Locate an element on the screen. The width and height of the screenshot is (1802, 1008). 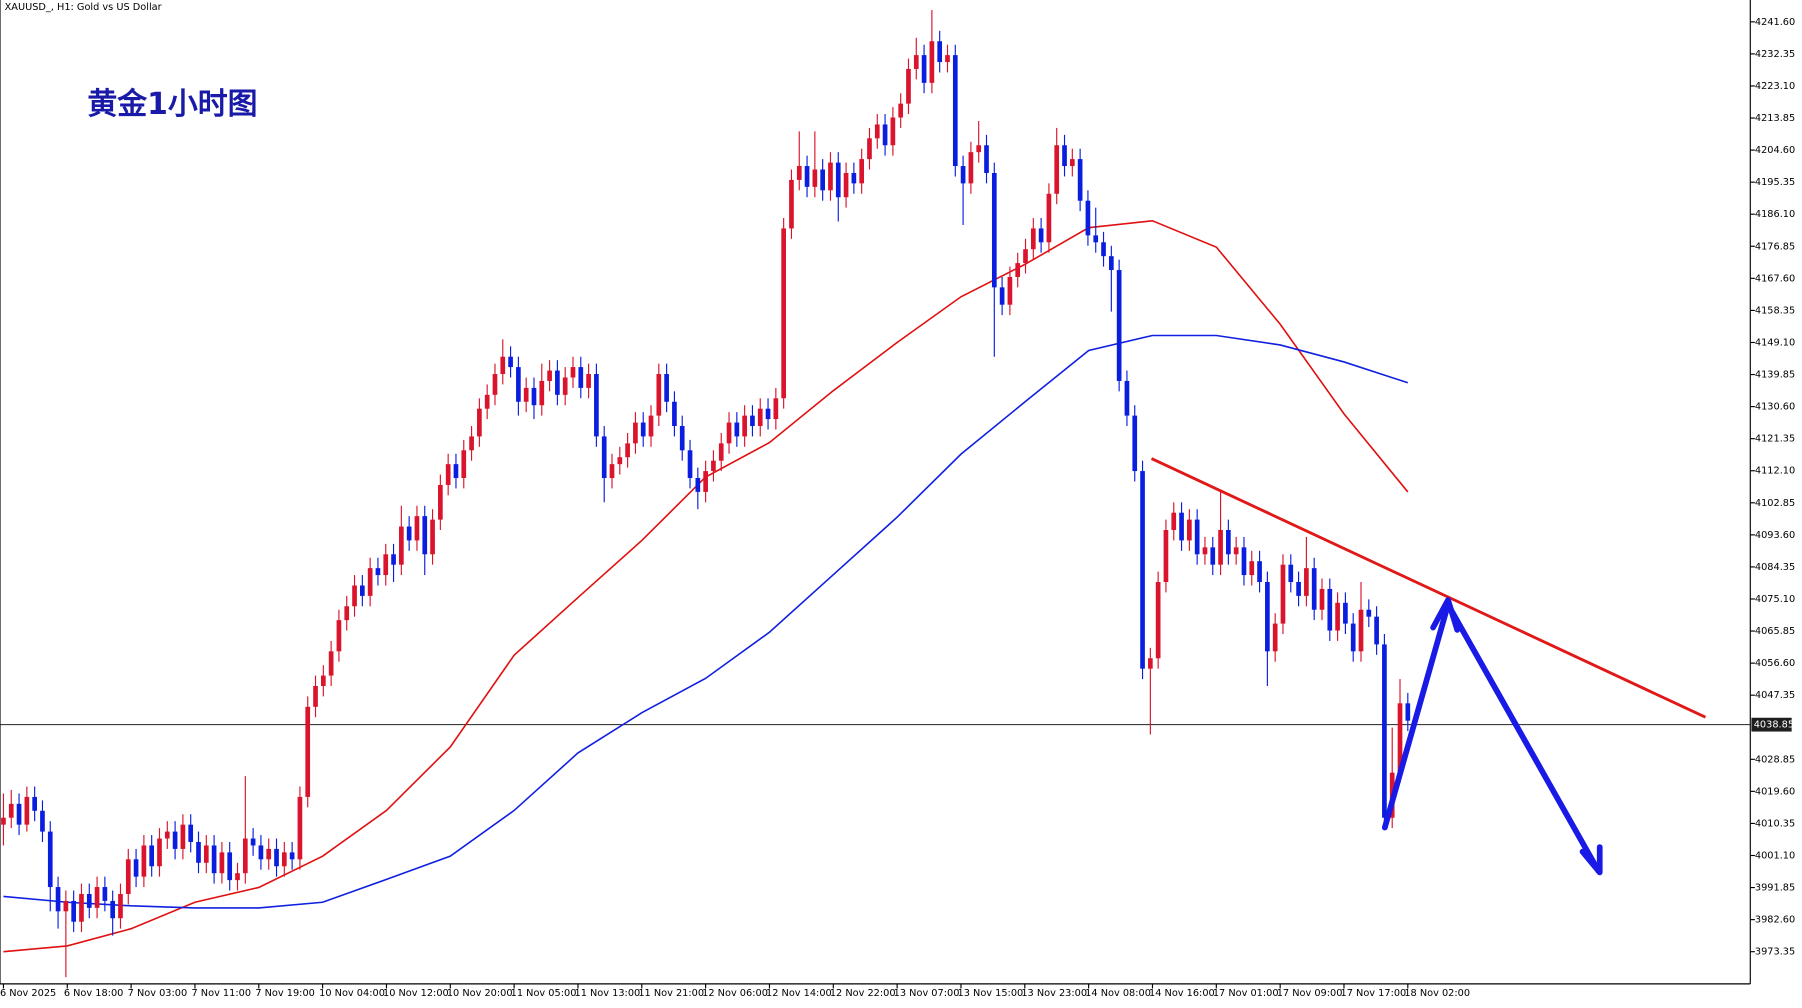
x-tick-label: 7 Nov 03:00 is located at coordinates (158, 993).